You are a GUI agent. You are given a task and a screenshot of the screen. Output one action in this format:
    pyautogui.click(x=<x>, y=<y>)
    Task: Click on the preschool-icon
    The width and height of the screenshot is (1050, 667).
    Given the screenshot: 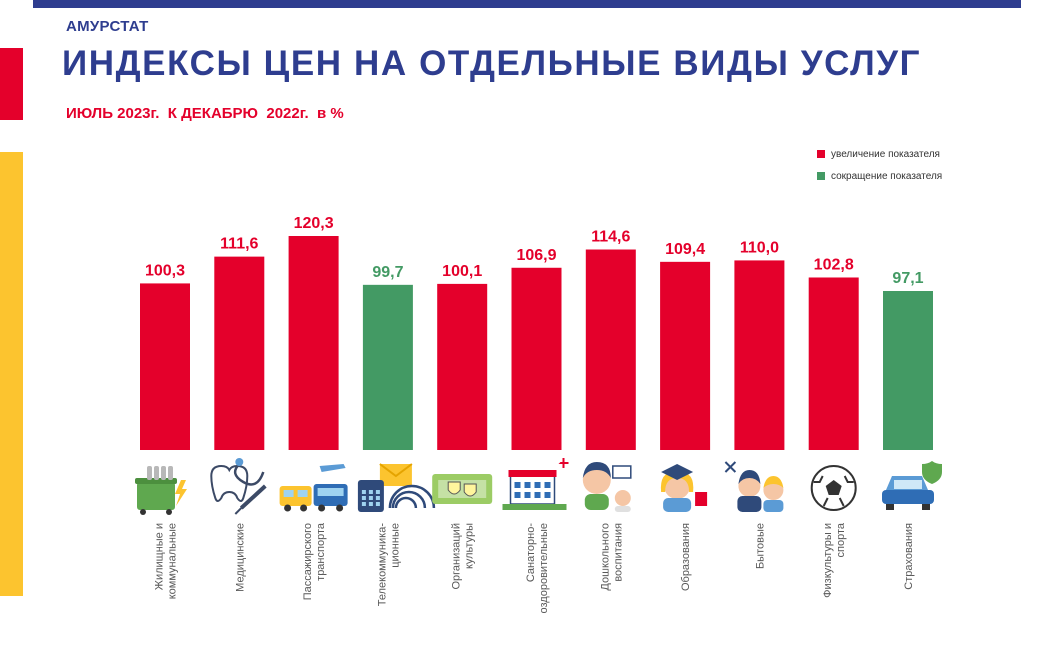 What is the action you would take?
    pyautogui.click(x=607, y=487)
    